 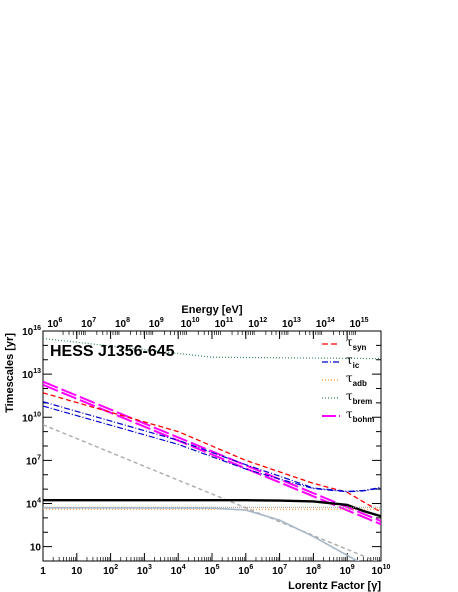 What do you see at coordinates (224, 323) in the screenshot?
I see `x2-tick-label: 10¹¹` at bounding box center [224, 323].